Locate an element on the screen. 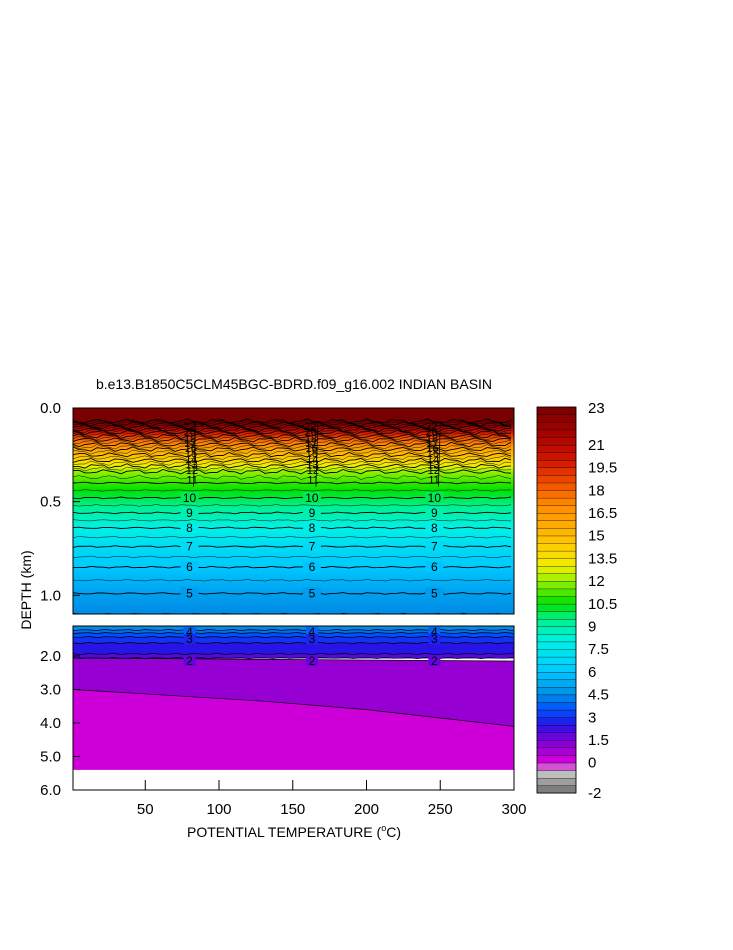 This screenshot has width=733, height=950. contour-label: 20 is located at coordinates (432, 433).